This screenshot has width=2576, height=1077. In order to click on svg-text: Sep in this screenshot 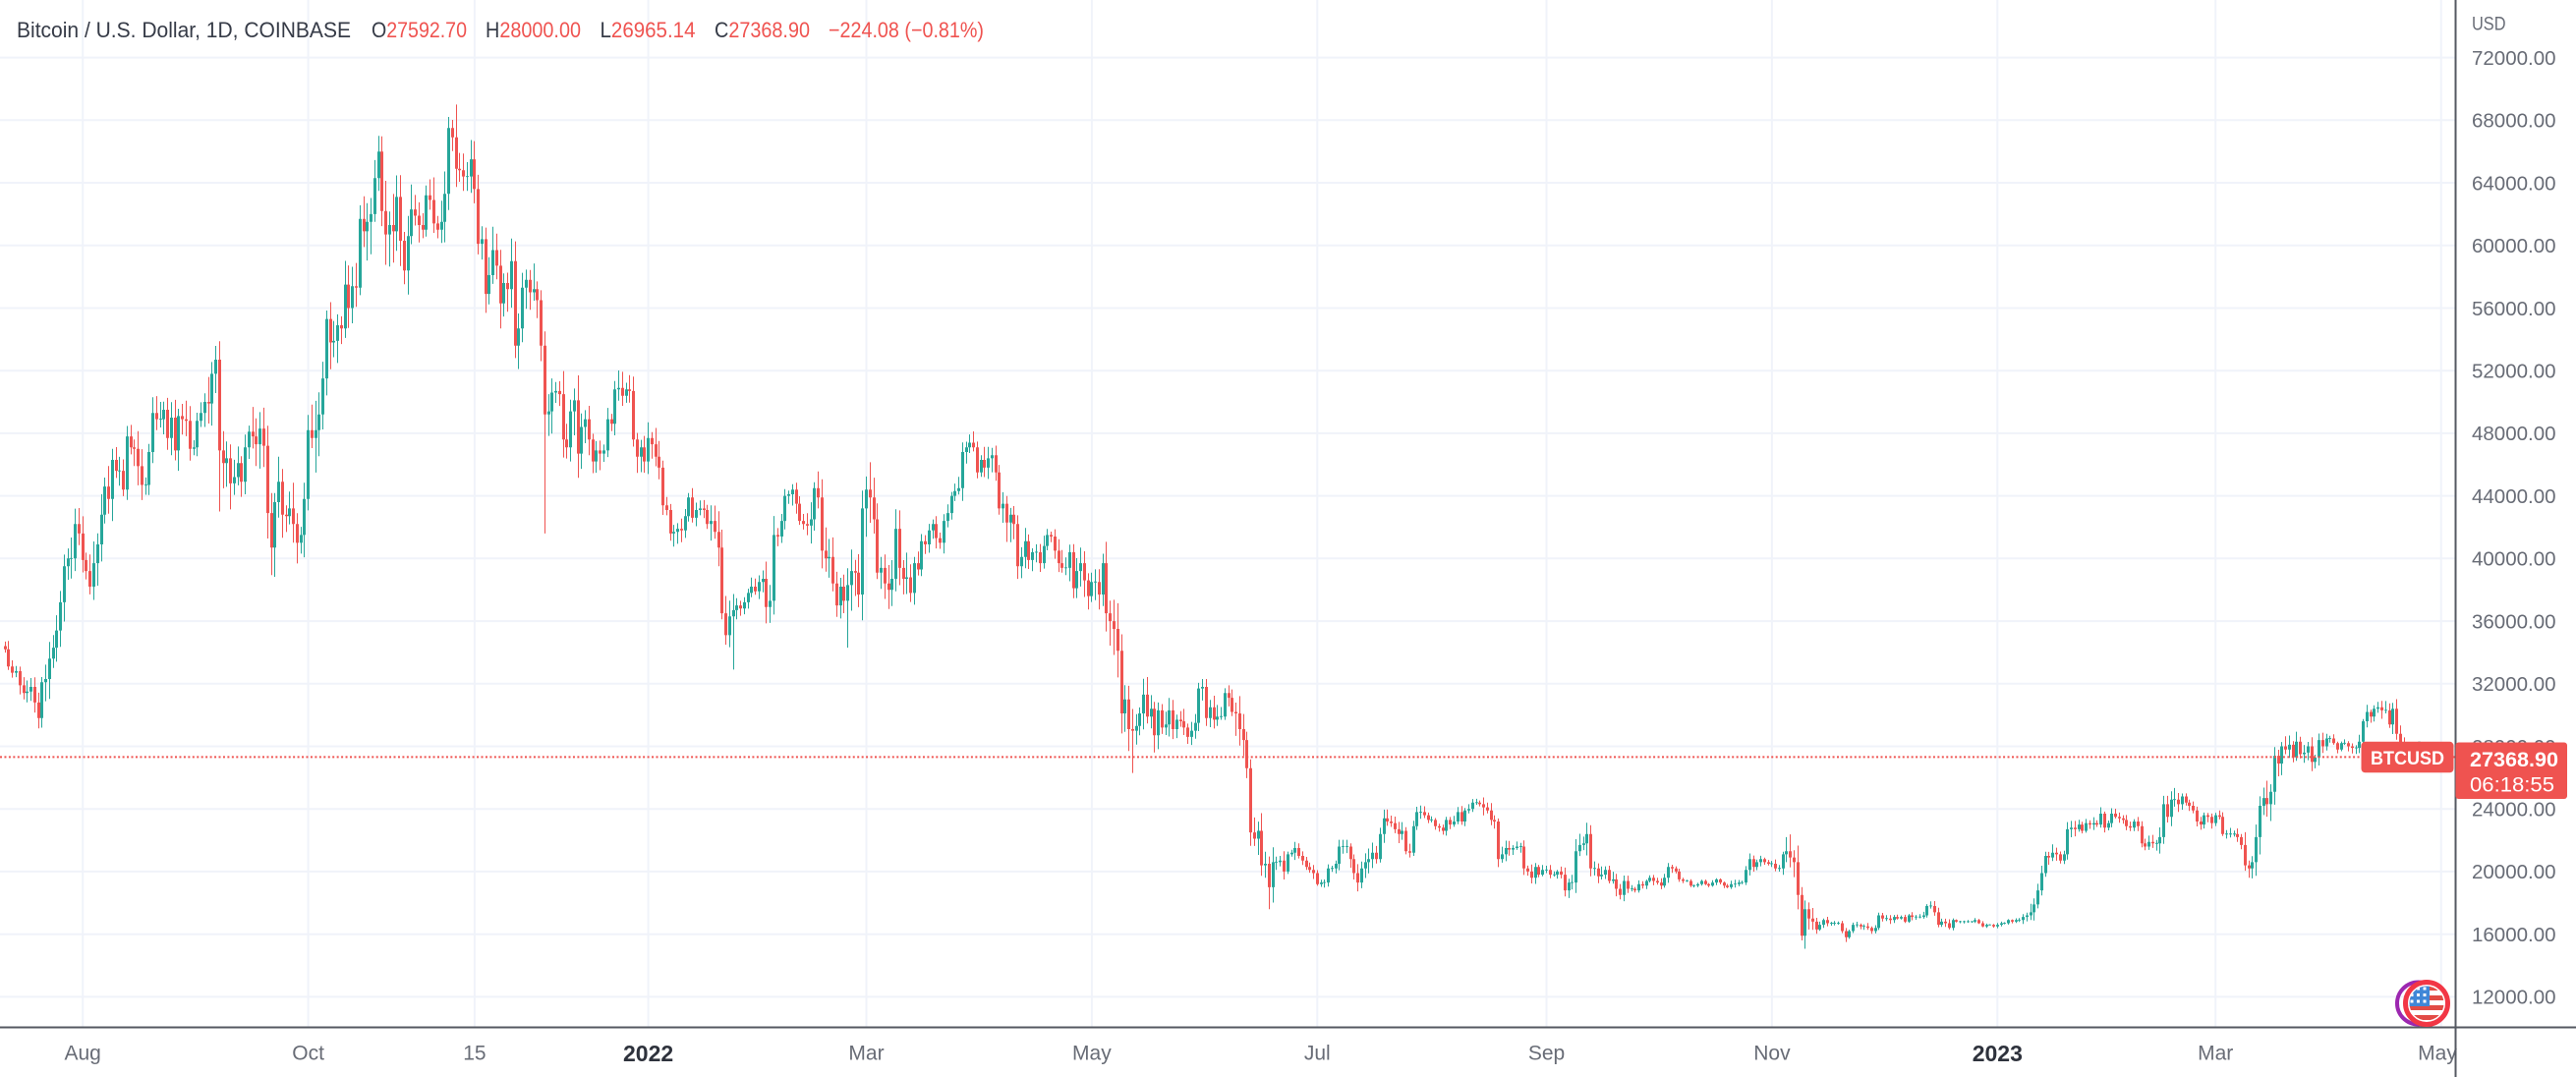, I will do `click(1546, 1054)`.